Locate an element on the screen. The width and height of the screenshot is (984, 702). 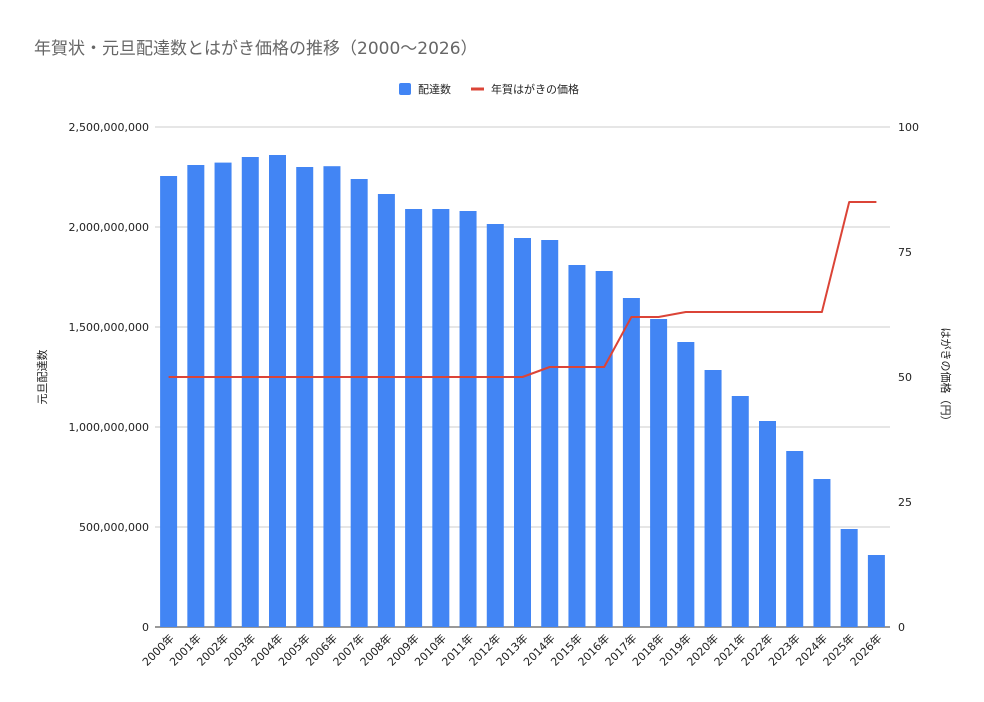
y-left-tick-label: 2,500,000,000 is located at coordinates (109, 127).